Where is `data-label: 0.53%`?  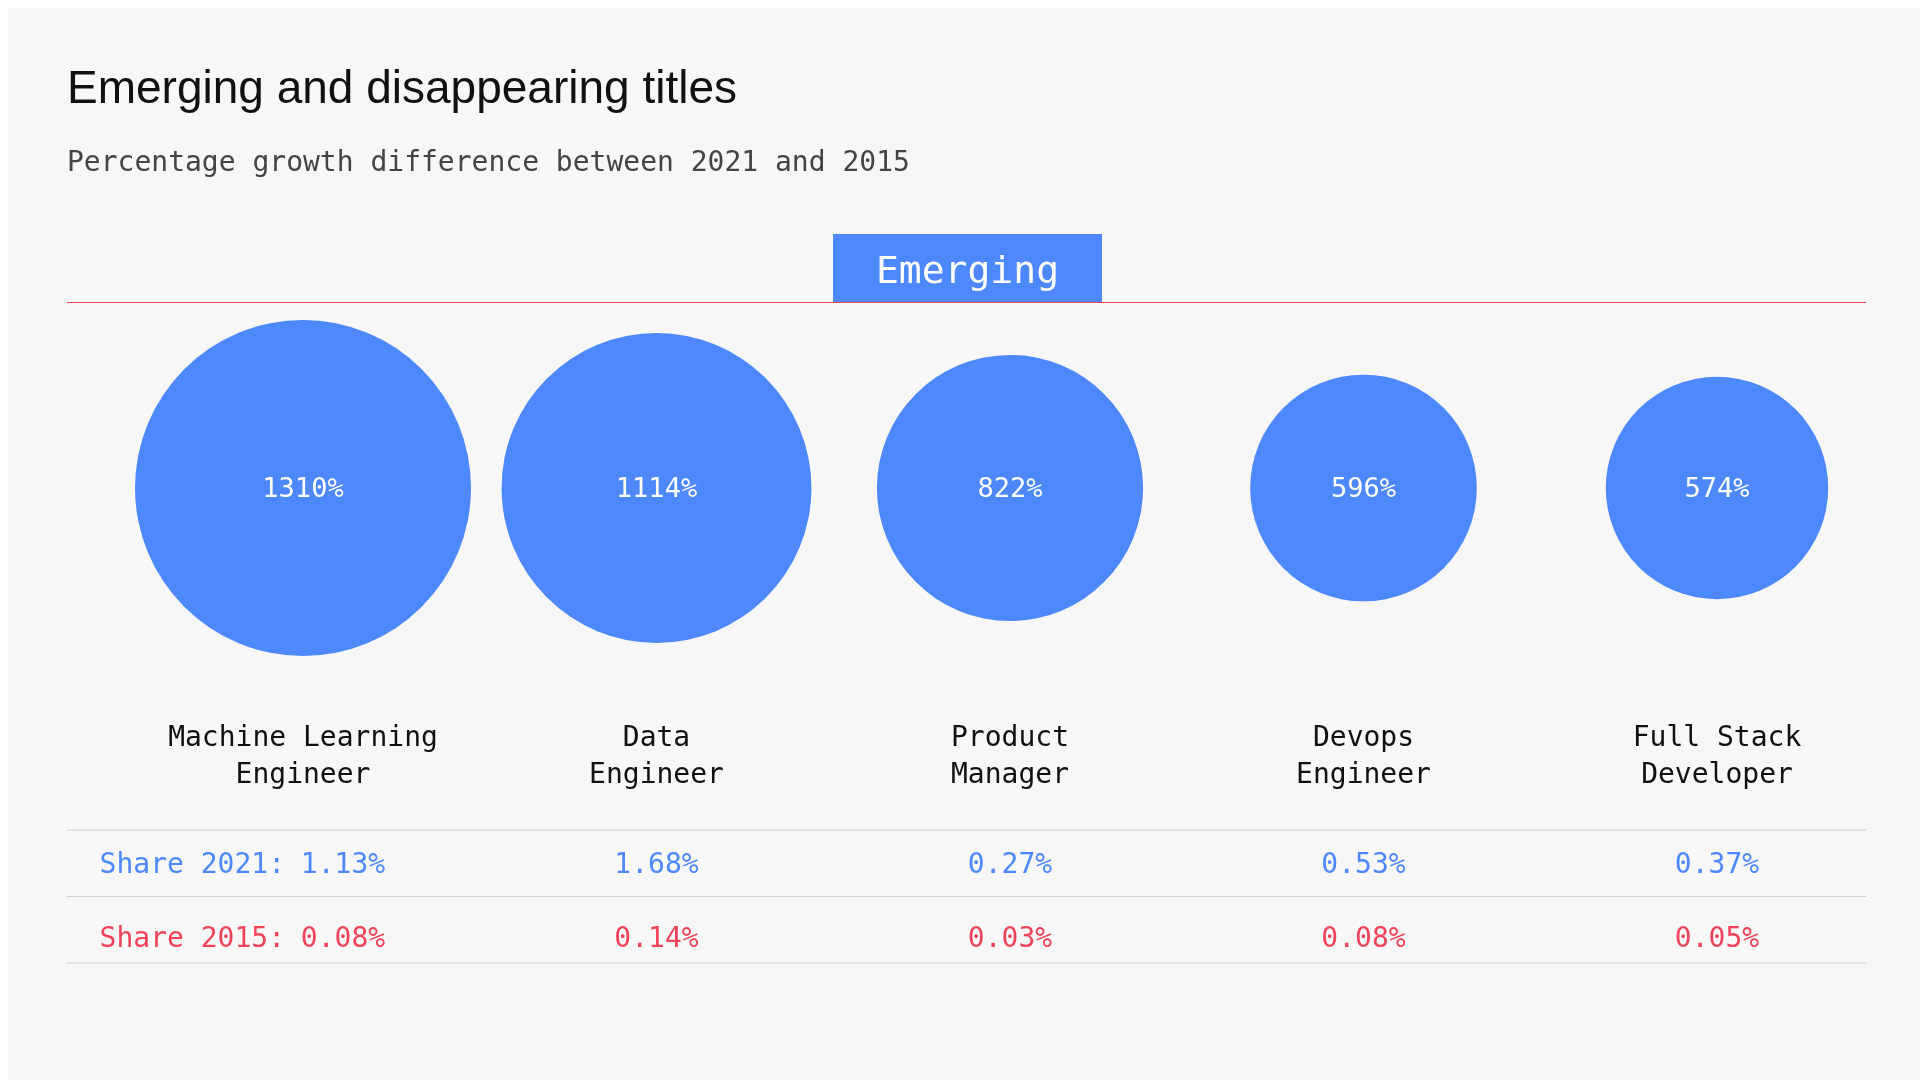
data-label: 0.53% is located at coordinates (1363, 863).